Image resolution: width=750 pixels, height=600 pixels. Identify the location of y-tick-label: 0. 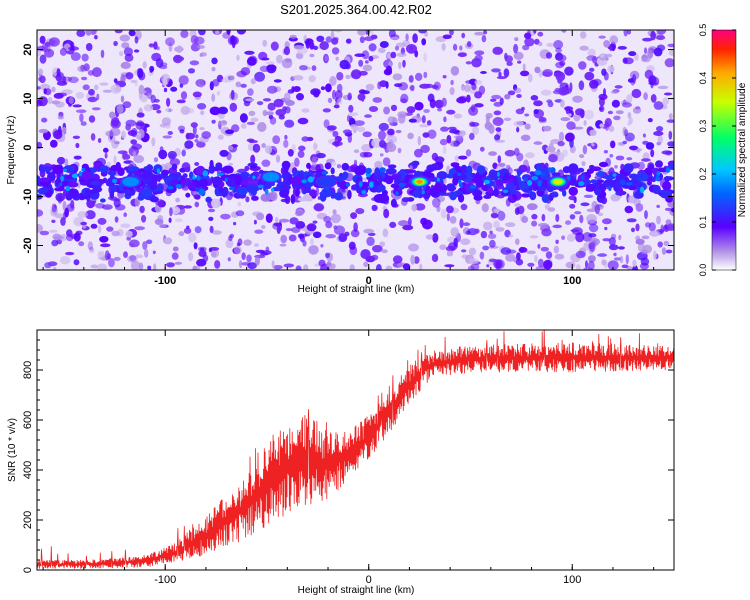
(28, 570).